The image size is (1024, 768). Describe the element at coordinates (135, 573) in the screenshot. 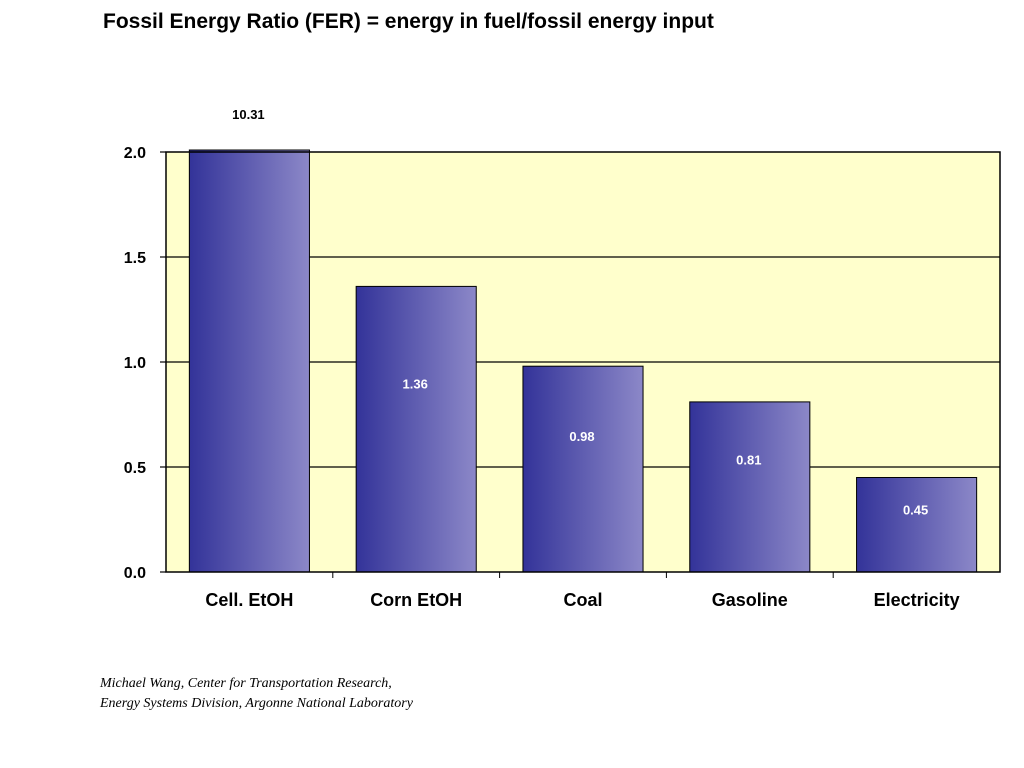

I see `y-tick-label: 0.0` at that location.